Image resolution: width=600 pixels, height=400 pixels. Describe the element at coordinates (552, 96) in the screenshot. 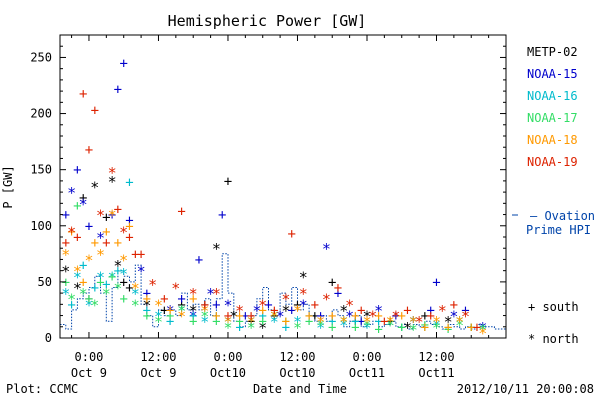

I see `legend-item-noaa-16: NOAA-16` at that location.